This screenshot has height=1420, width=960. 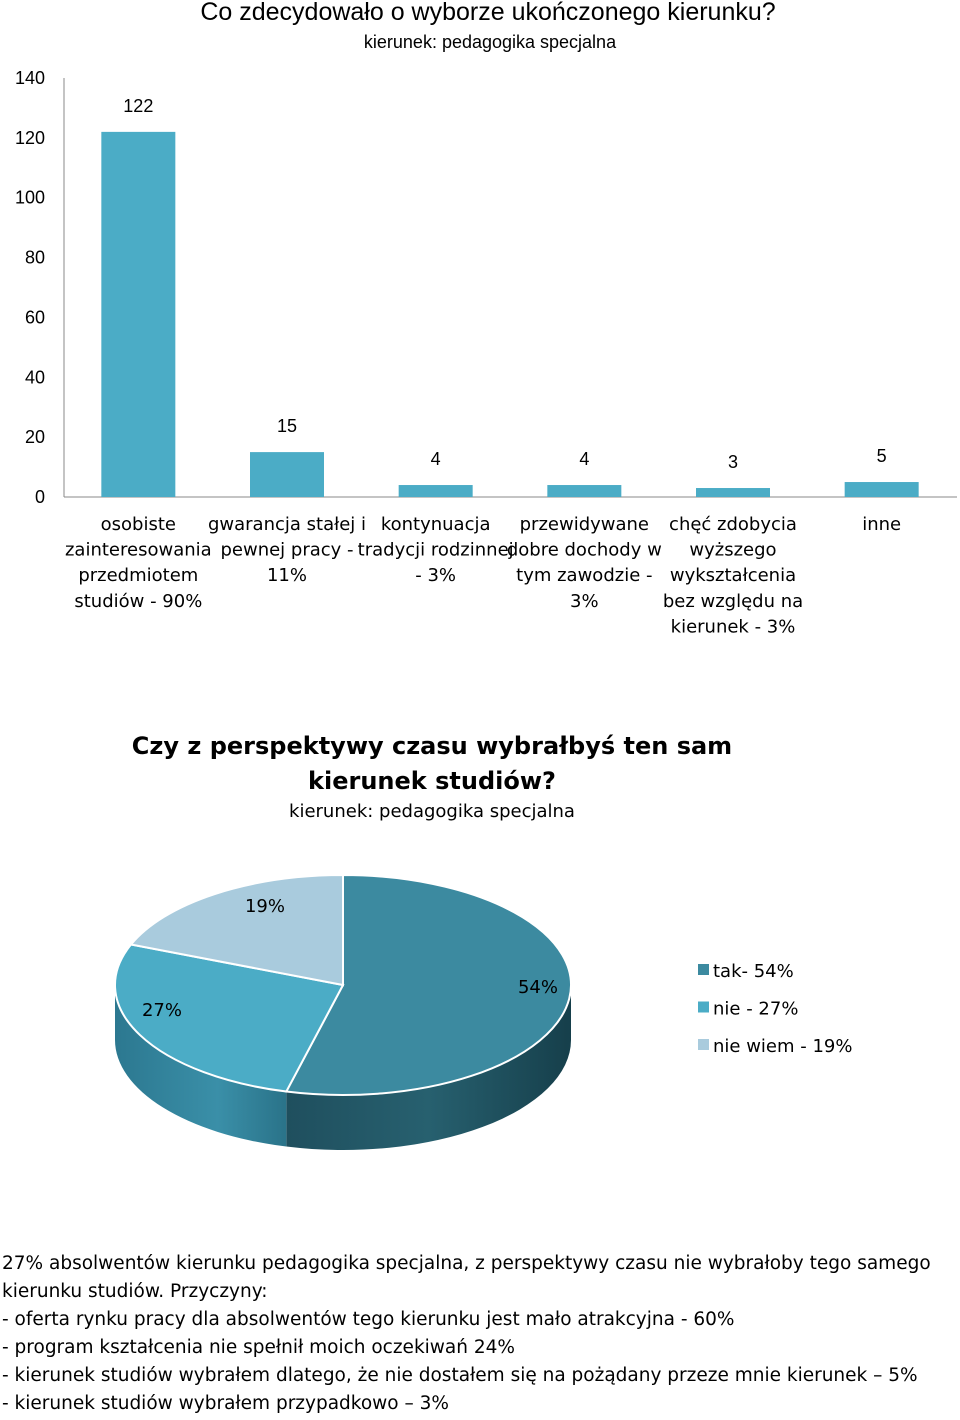 What do you see at coordinates (753, 971) in the screenshot?
I see `legend-label: tak- 54%` at bounding box center [753, 971].